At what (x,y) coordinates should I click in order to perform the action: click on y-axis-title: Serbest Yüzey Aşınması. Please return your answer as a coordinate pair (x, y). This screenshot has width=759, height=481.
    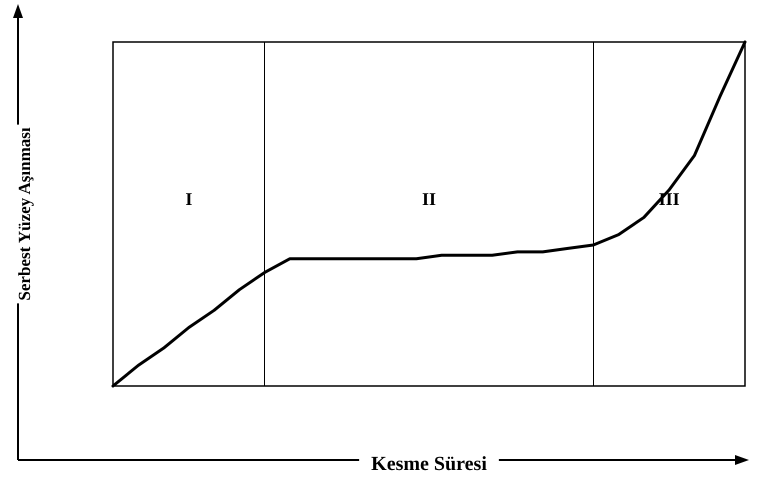
    Looking at the image, I should click on (24, 214).